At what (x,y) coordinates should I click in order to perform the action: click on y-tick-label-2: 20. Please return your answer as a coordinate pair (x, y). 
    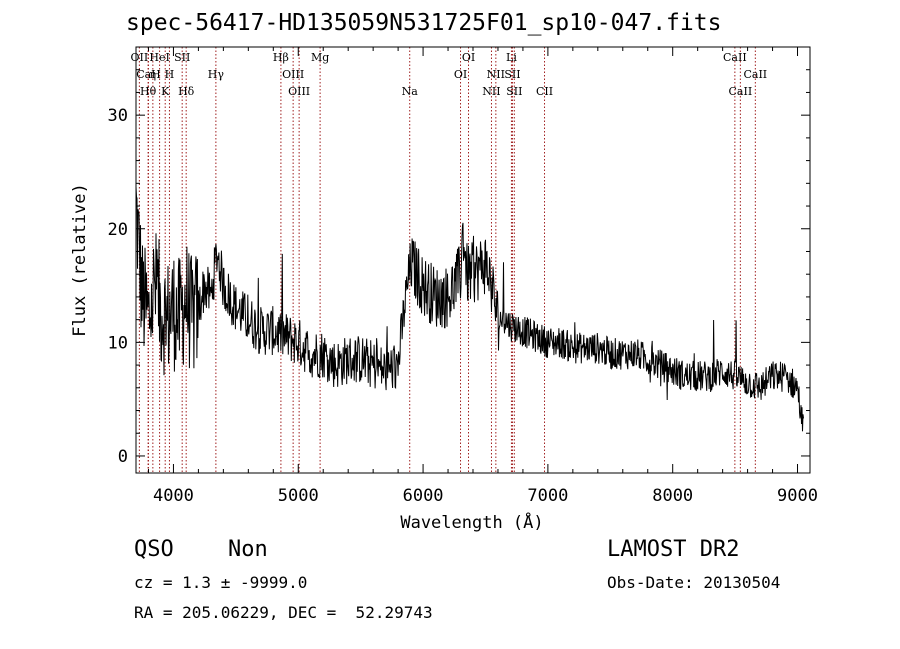
    Looking at the image, I should click on (118, 230).